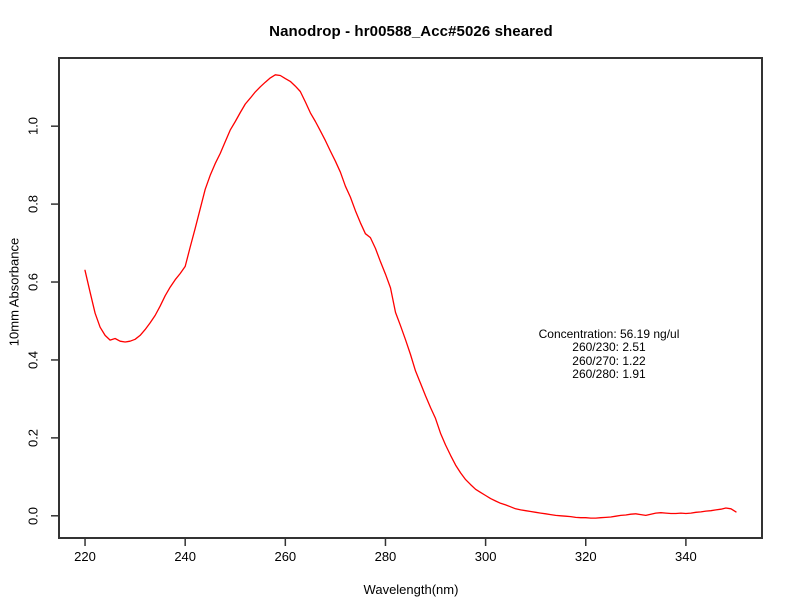 The width and height of the screenshot is (792, 612). What do you see at coordinates (609, 360) in the screenshot?
I see `annotation-ratio-260-270: 260/270: 1.22` at bounding box center [609, 360].